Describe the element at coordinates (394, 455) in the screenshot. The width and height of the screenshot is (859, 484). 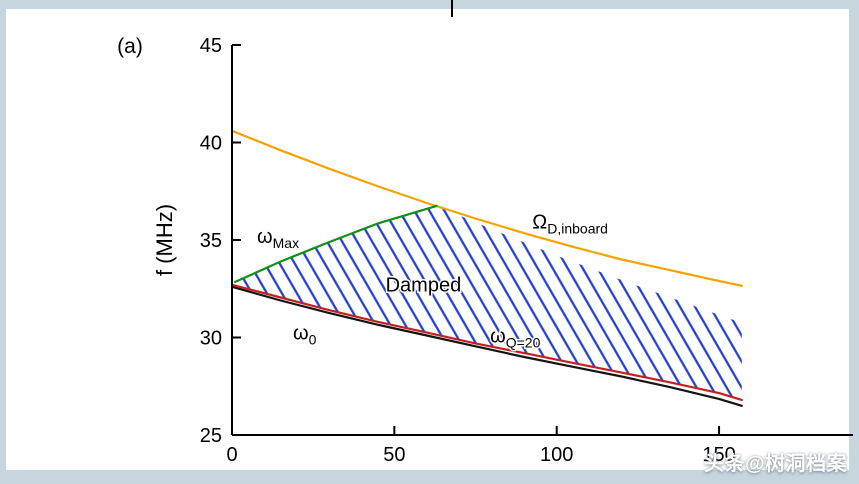
I see `x-tick-label: 50` at that location.